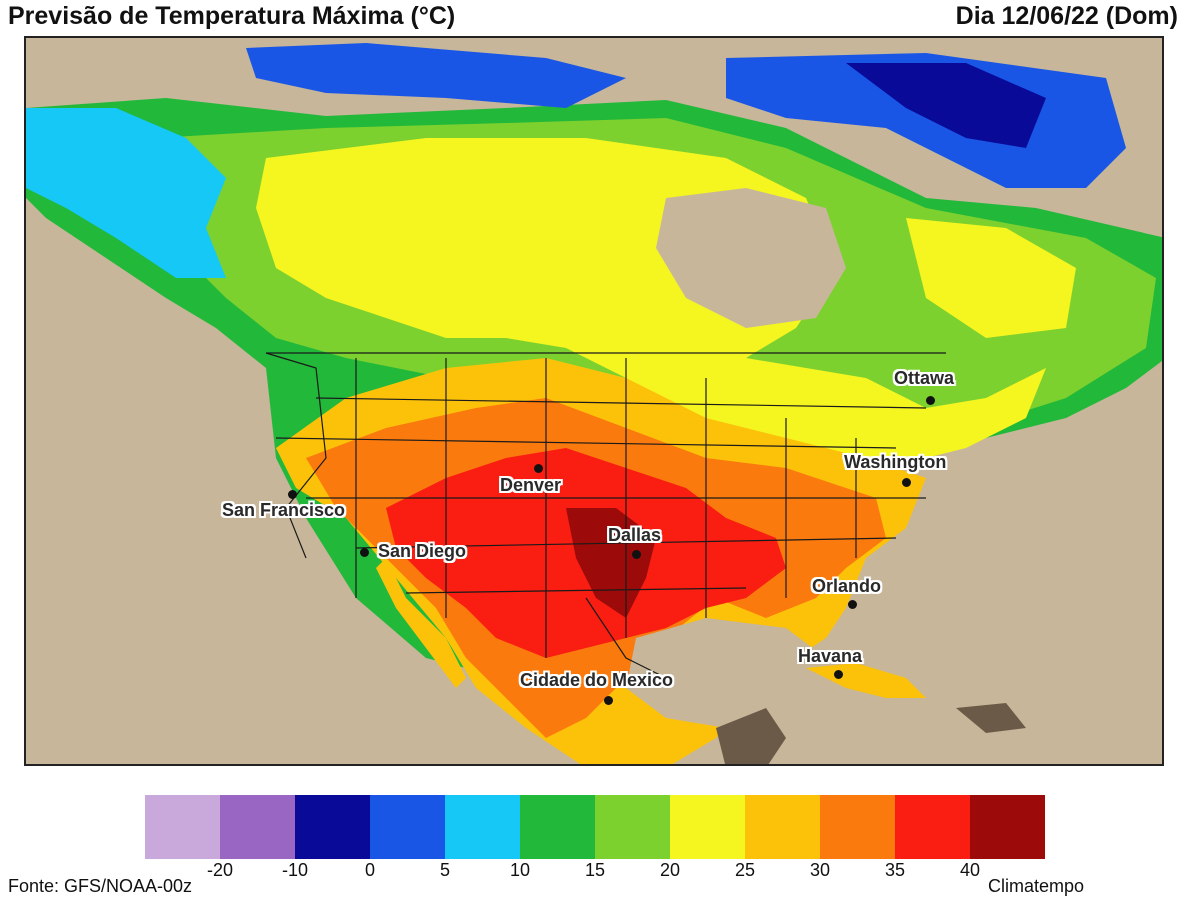 The width and height of the screenshot is (1200, 900). Describe the element at coordinates (292, 494) in the screenshot. I see `city-dot-san-francisco` at that location.